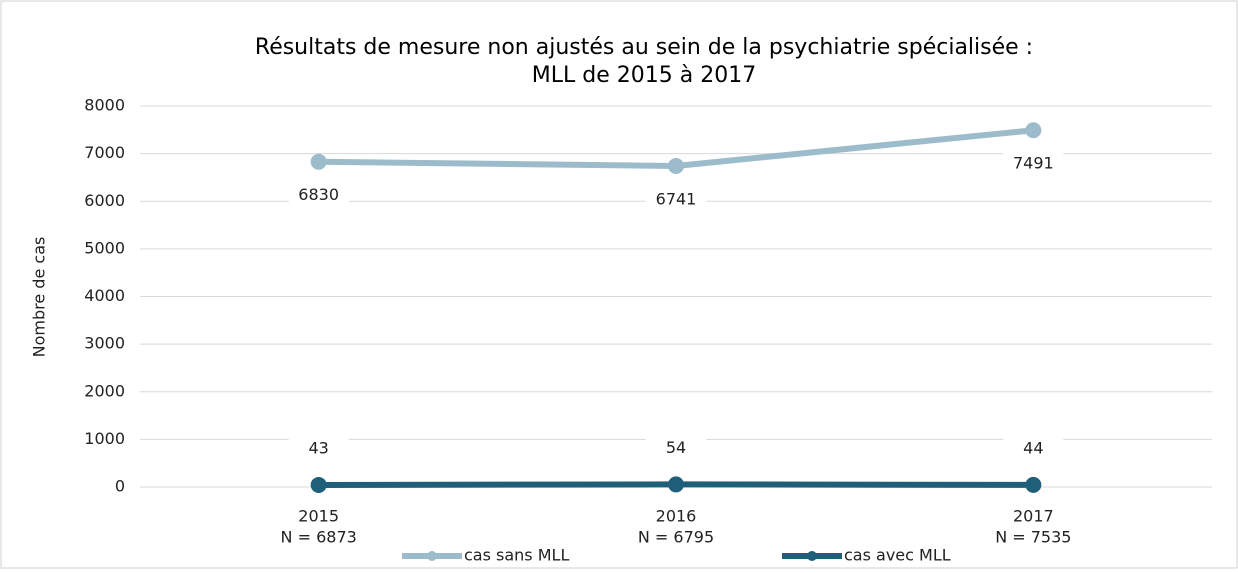  What do you see at coordinates (39, 297) in the screenshot?
I see `y-axis-label: Nombre de cas` at bounding box center [39, 297].